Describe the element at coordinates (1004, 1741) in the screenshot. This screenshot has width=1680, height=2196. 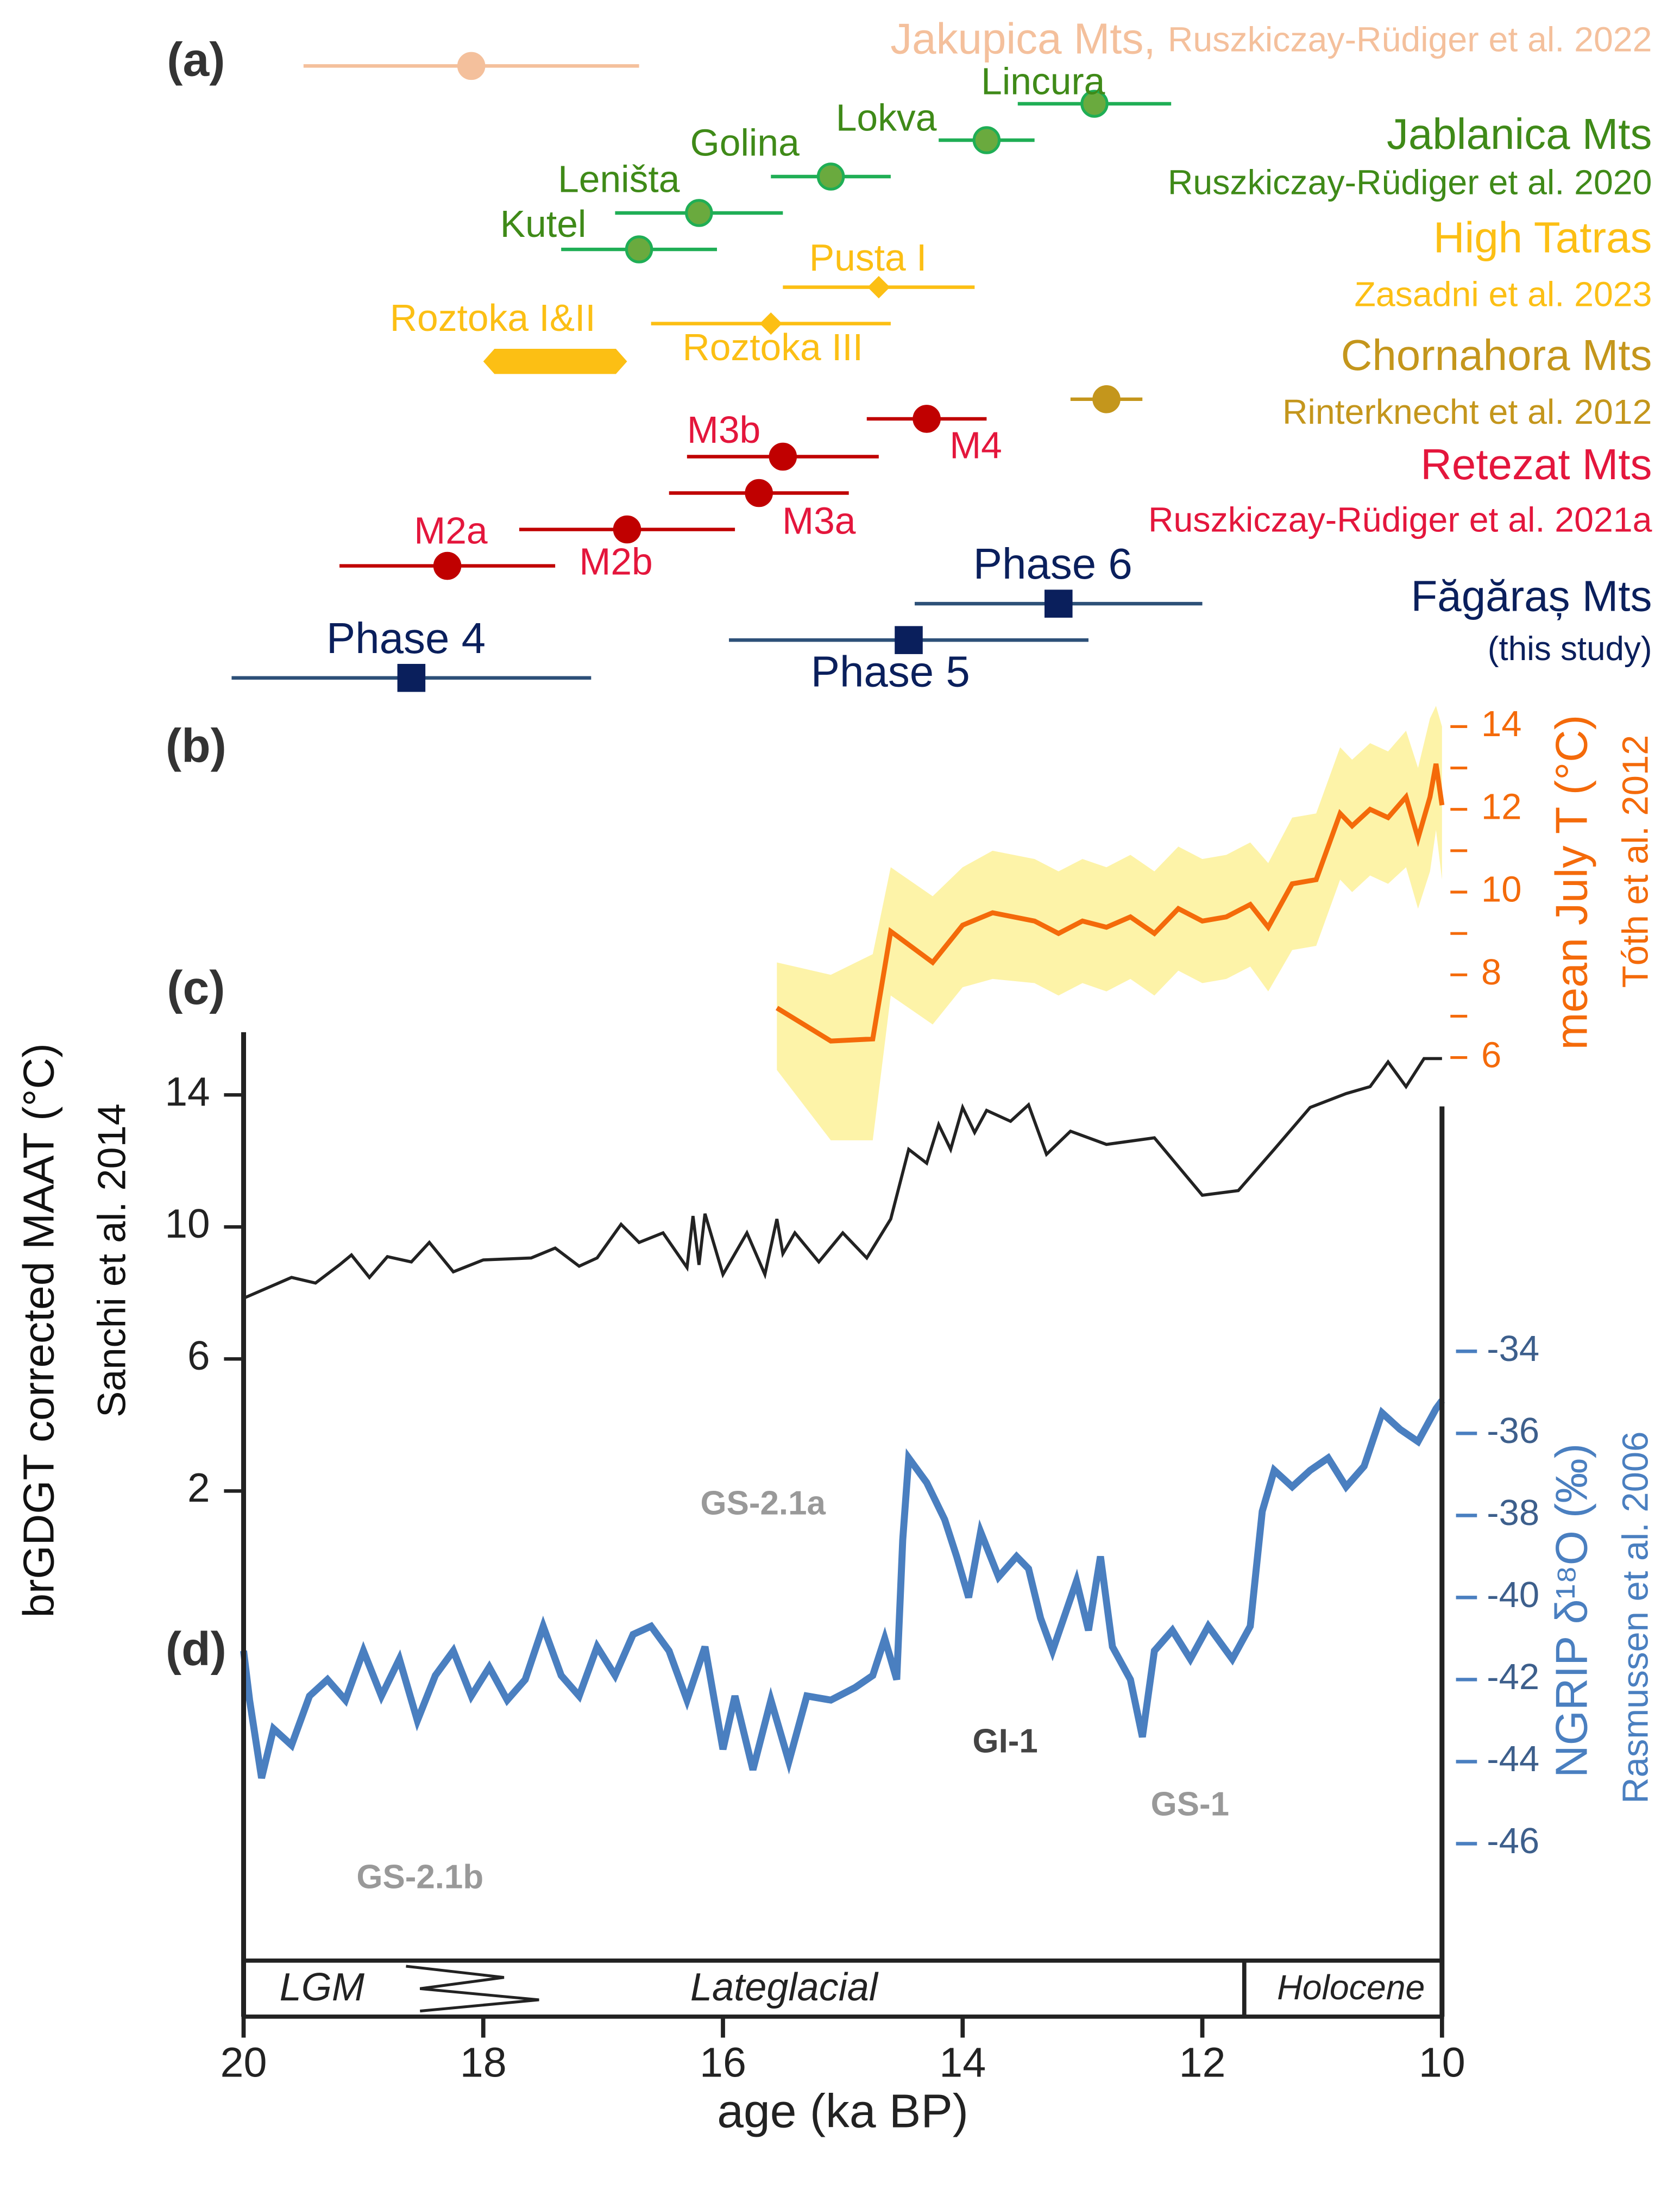
I see `annotation: GI-1` at that location.